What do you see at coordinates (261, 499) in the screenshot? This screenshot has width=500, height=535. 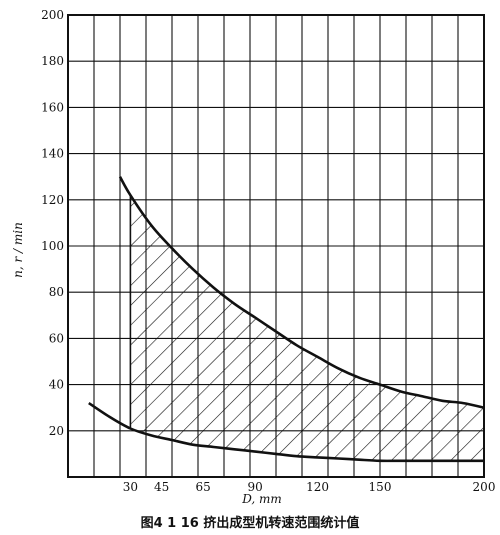 I see `x-axis-label: D, mm` at bounding box center [261, 499].